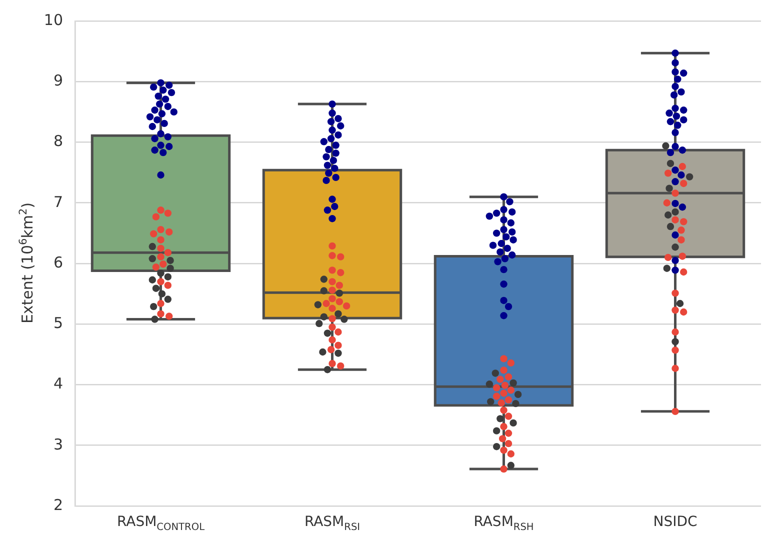 The height and width of the screenshot is (535, 765). What do you see at coordinates (58, 141) in the screenshot?
I see `y-tick-label: 8` at bounding box center [58, 141].